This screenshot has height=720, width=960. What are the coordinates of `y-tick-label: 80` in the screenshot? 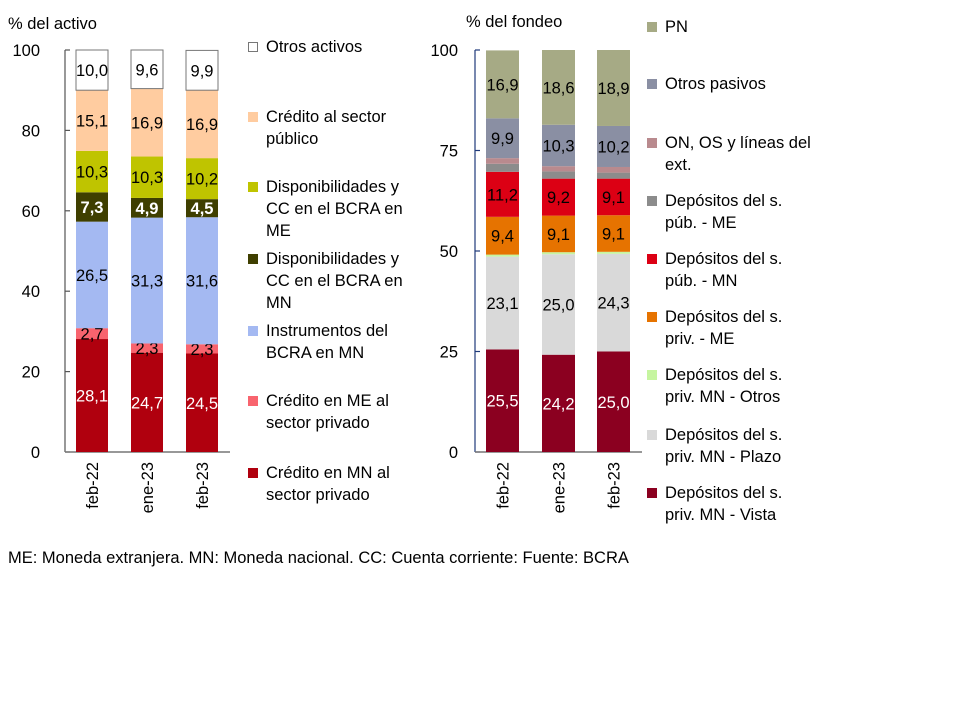 It's located at (31, 131).